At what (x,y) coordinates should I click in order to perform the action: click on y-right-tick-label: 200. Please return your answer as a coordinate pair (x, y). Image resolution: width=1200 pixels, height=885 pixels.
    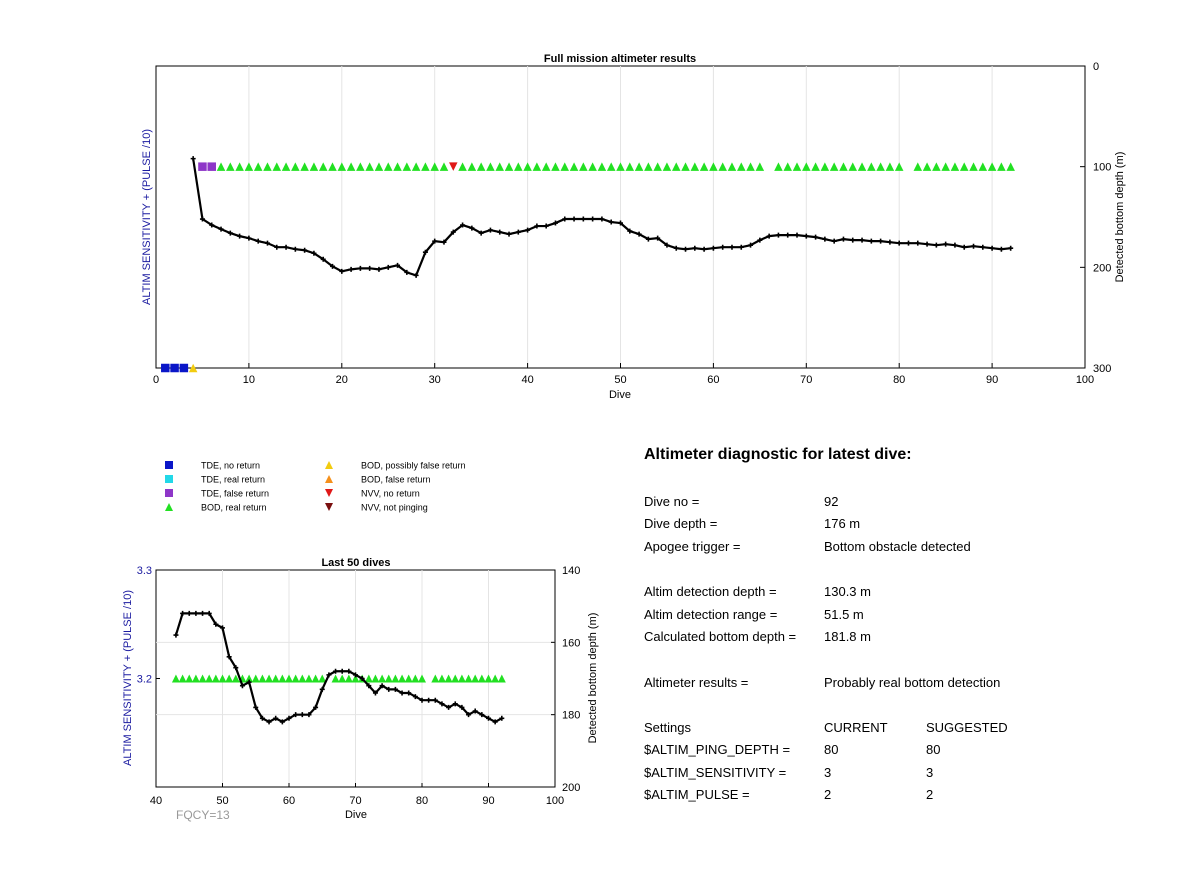
    Looking at the image, I should click on (1102, 268).